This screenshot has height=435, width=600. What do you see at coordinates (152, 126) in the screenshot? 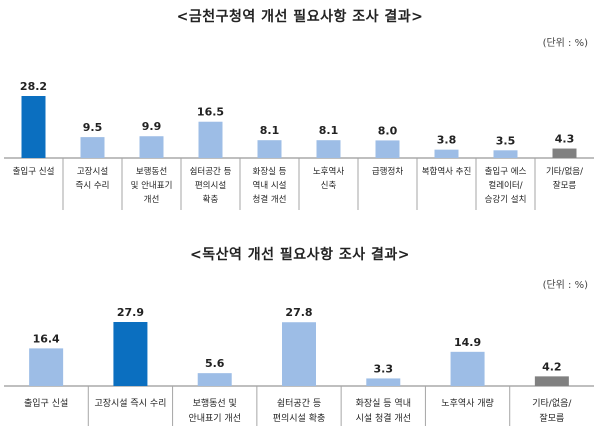
I see `data-label-3: 9.9` at bounding box center [152, 126].